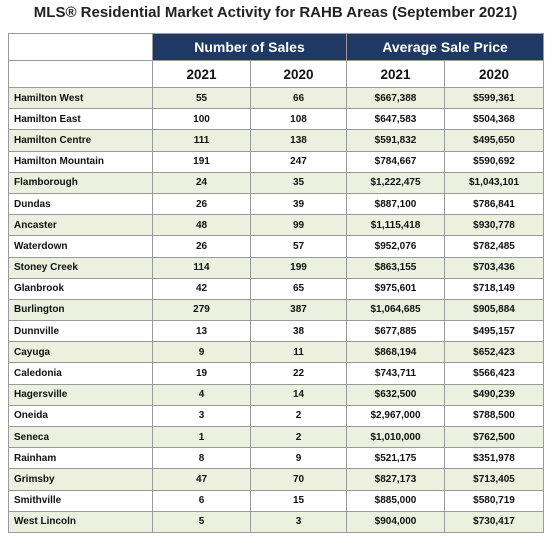 This screenshot has height=537, width=551. I want to click on table-row: Grimsby 47 70 $827,173 $713,405, so click(276, 479).